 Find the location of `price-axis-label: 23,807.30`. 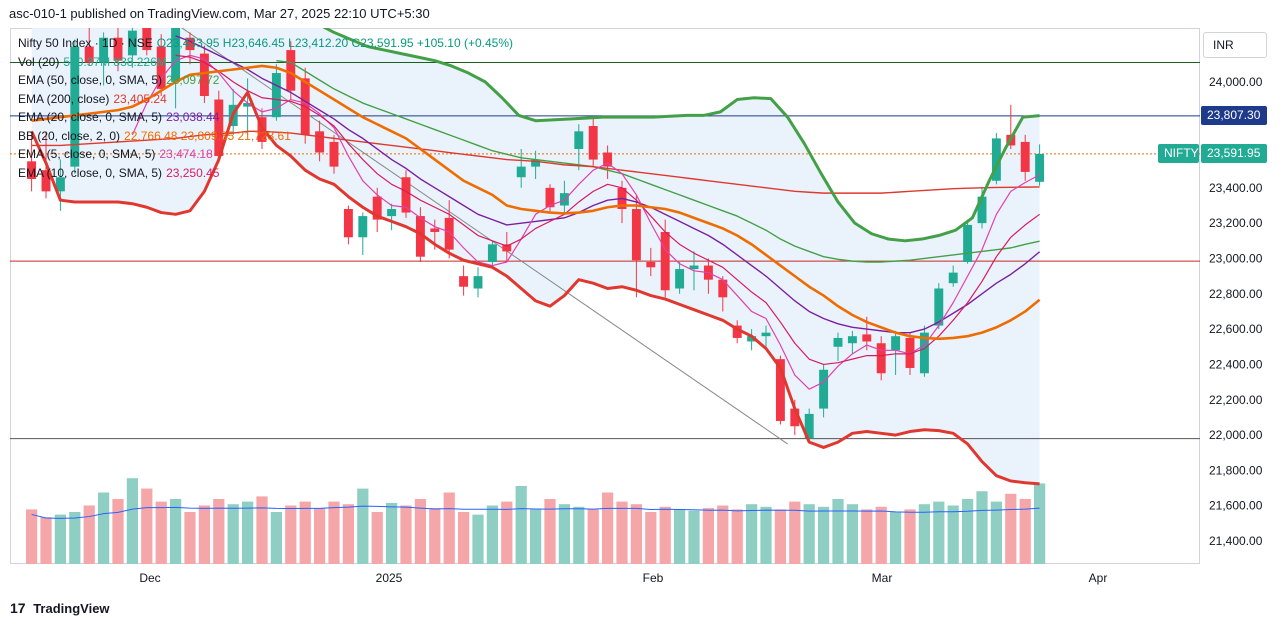

price-axis-label: 23,807.30 is located at coordinates (1234, 116).